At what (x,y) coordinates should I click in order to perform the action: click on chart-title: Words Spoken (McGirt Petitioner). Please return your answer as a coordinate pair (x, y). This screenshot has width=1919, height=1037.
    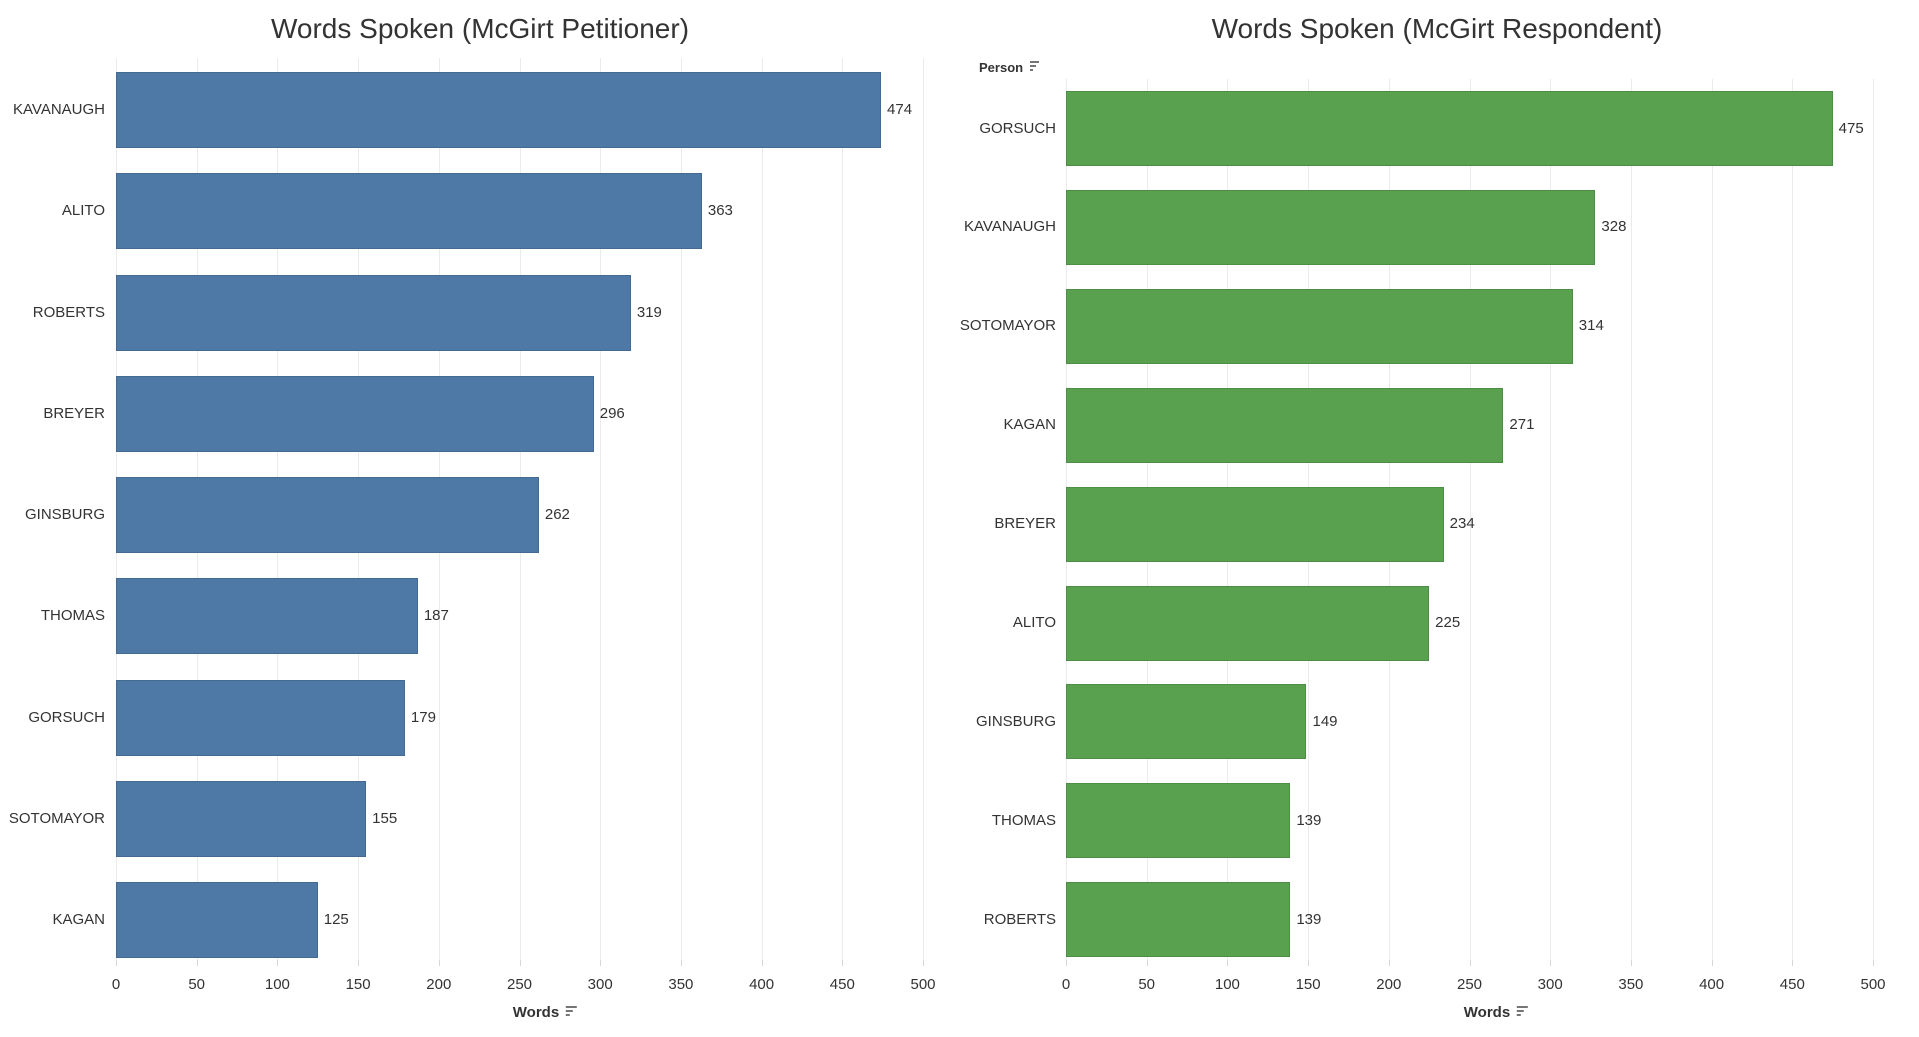
    Looking at the image, I should click on (480, 28).